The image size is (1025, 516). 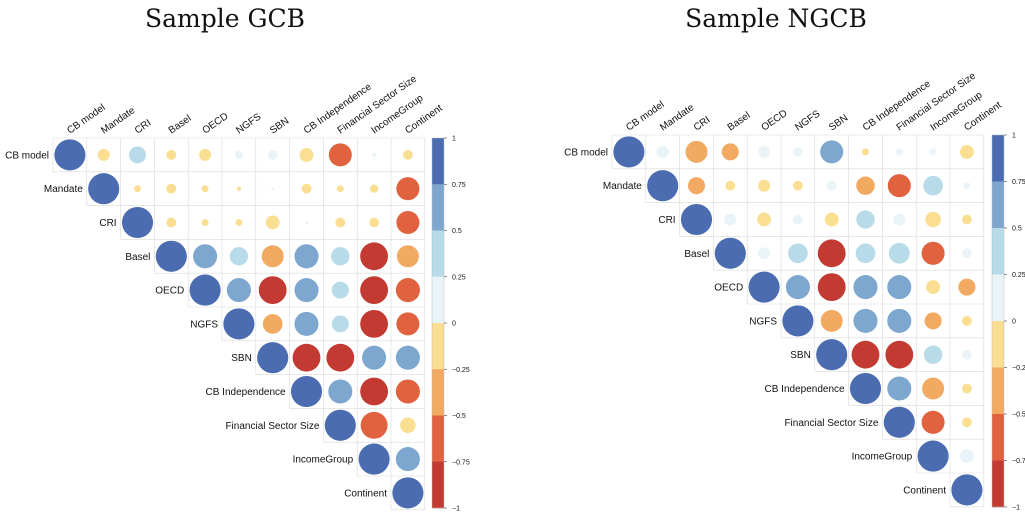 What do you see at coordinates (966, 456) in the screenshot?
I see `corr-circle-incomegroup-continent` at bounding box center [966, 456].